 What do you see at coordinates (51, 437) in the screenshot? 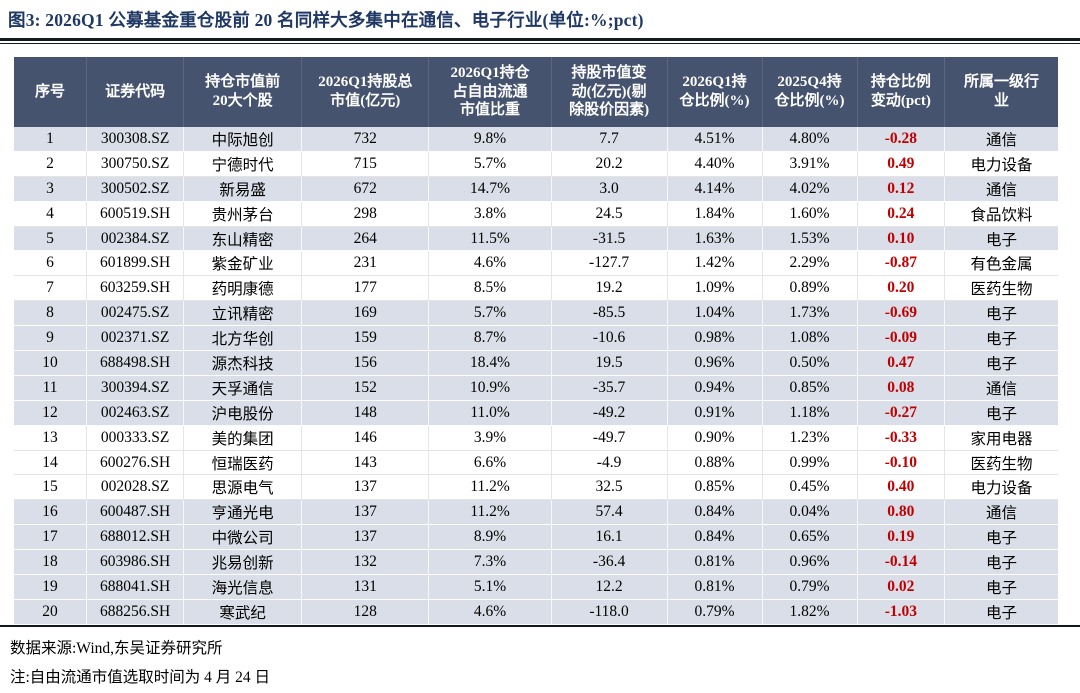
I see `cell-seq: 13` at bounding box center [51, 437].